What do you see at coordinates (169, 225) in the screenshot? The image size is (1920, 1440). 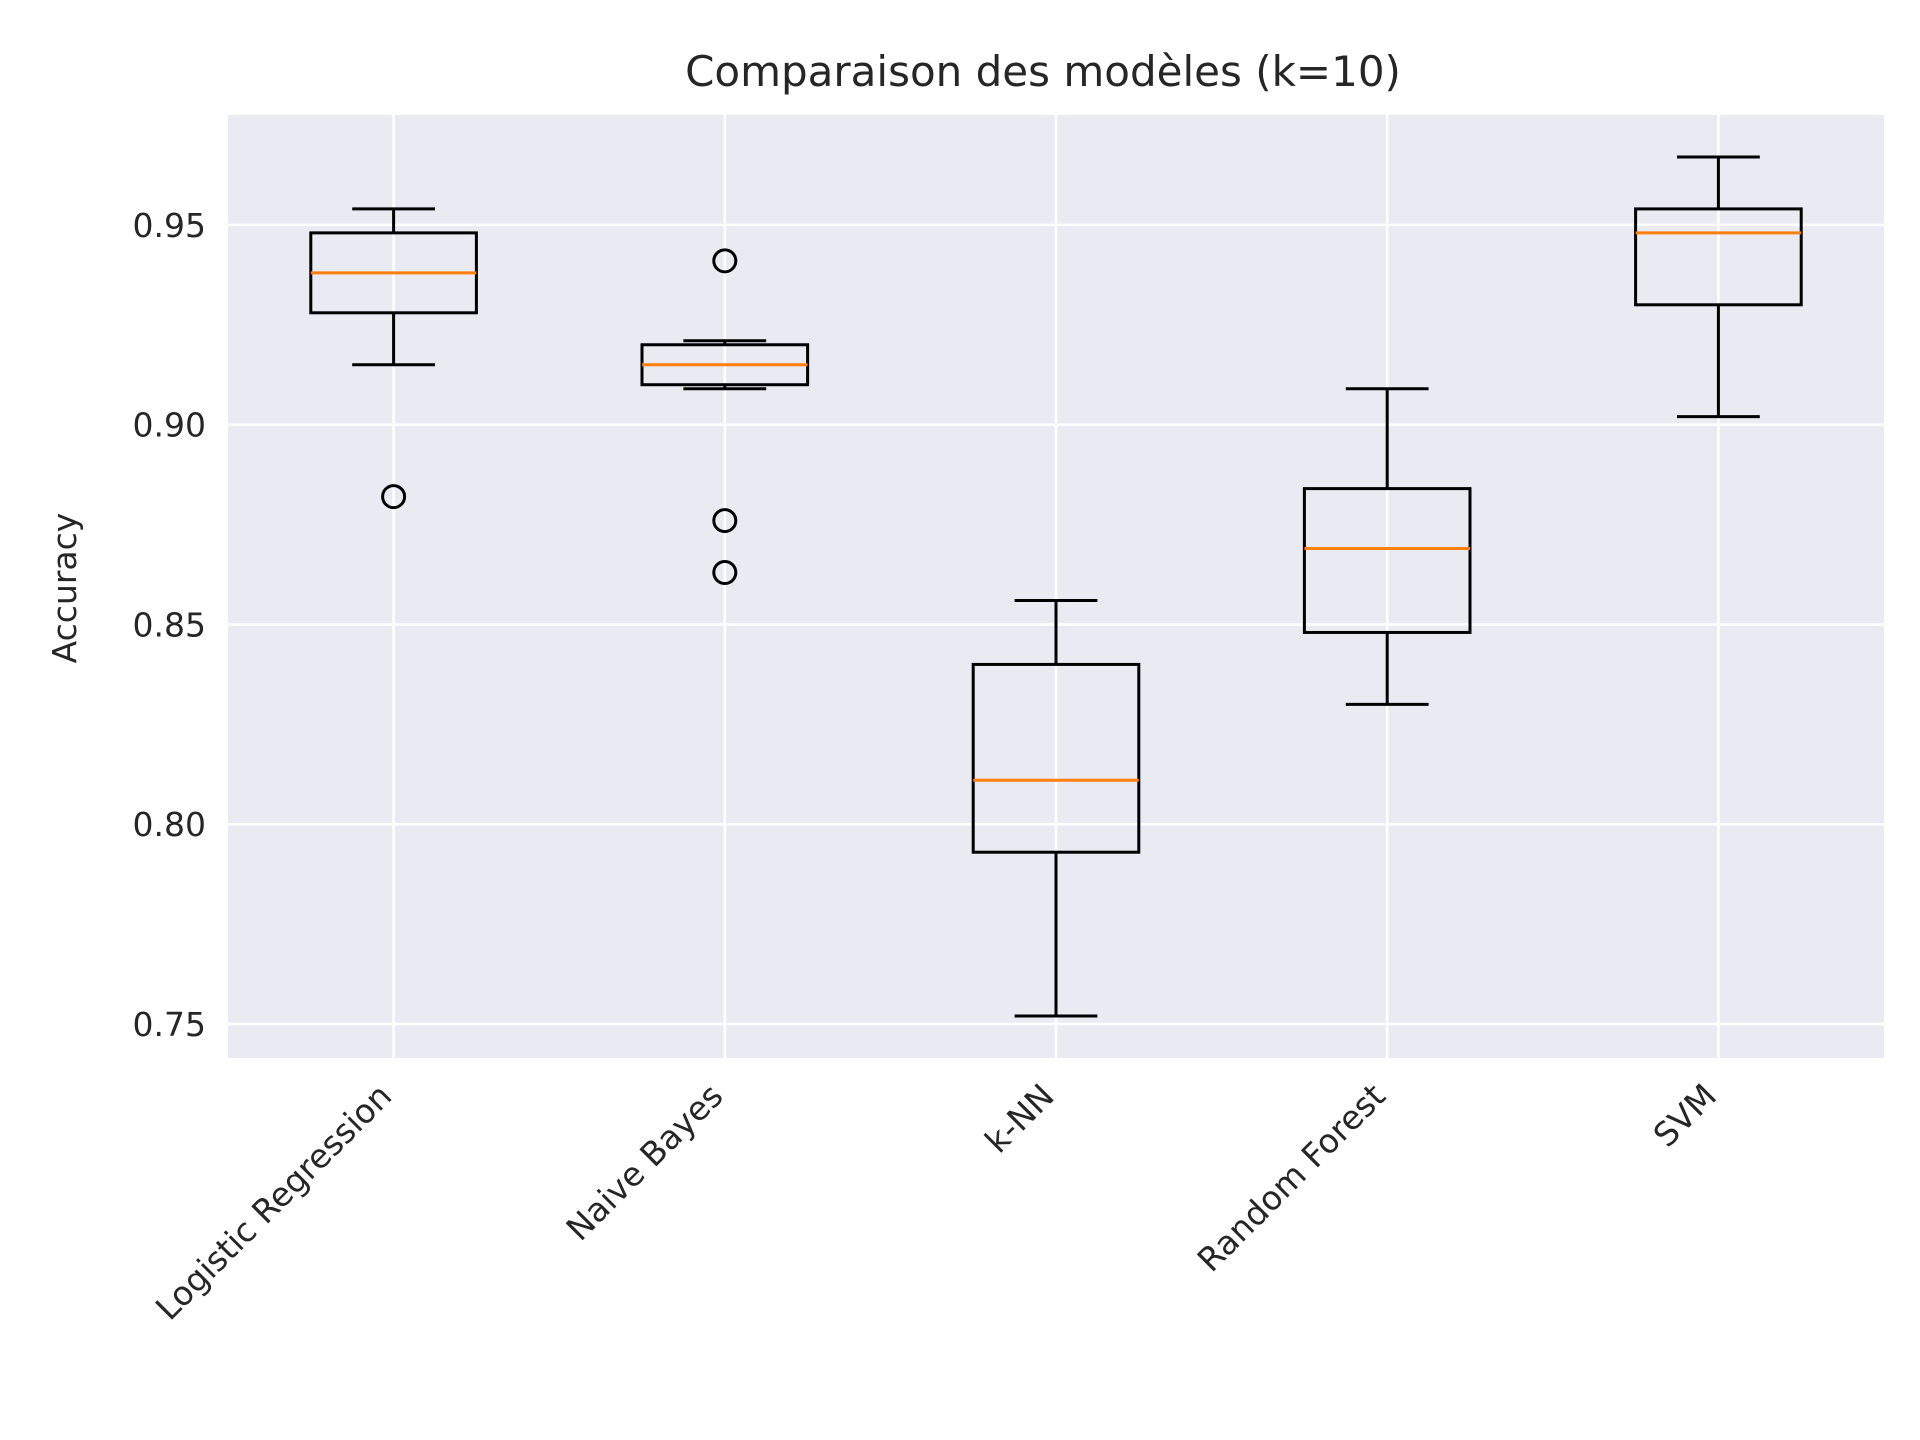 I see `y-tick-label: 0.95` at bounding box center [169, 225].